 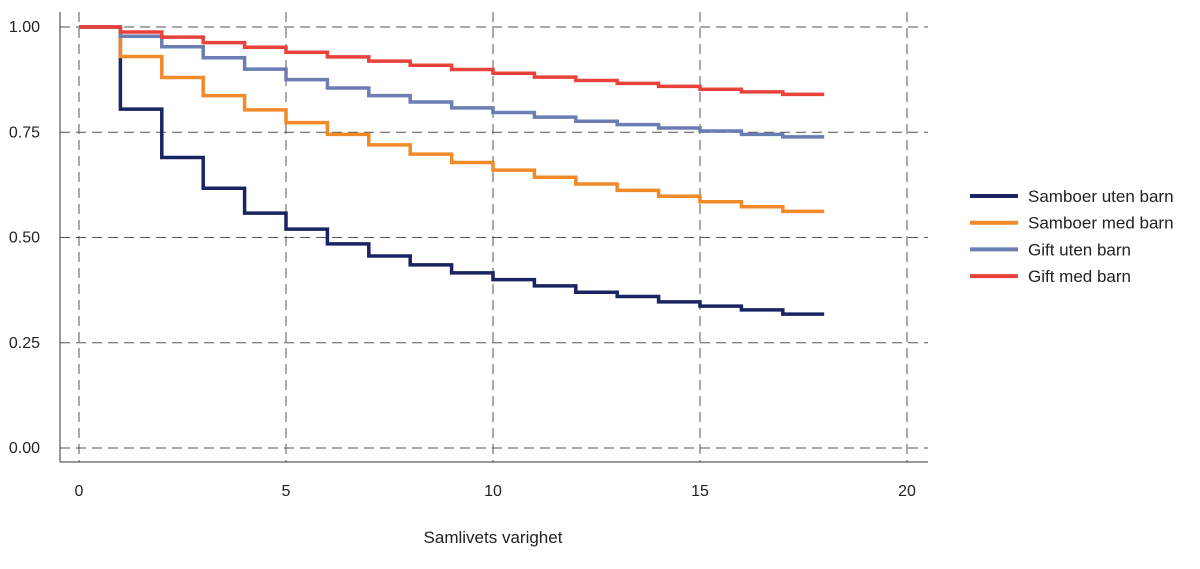 What do you see at coordinates (24, 343) in the screenshot?
I see `y-tick-label: 0.25` at bounding box center [24, 343].